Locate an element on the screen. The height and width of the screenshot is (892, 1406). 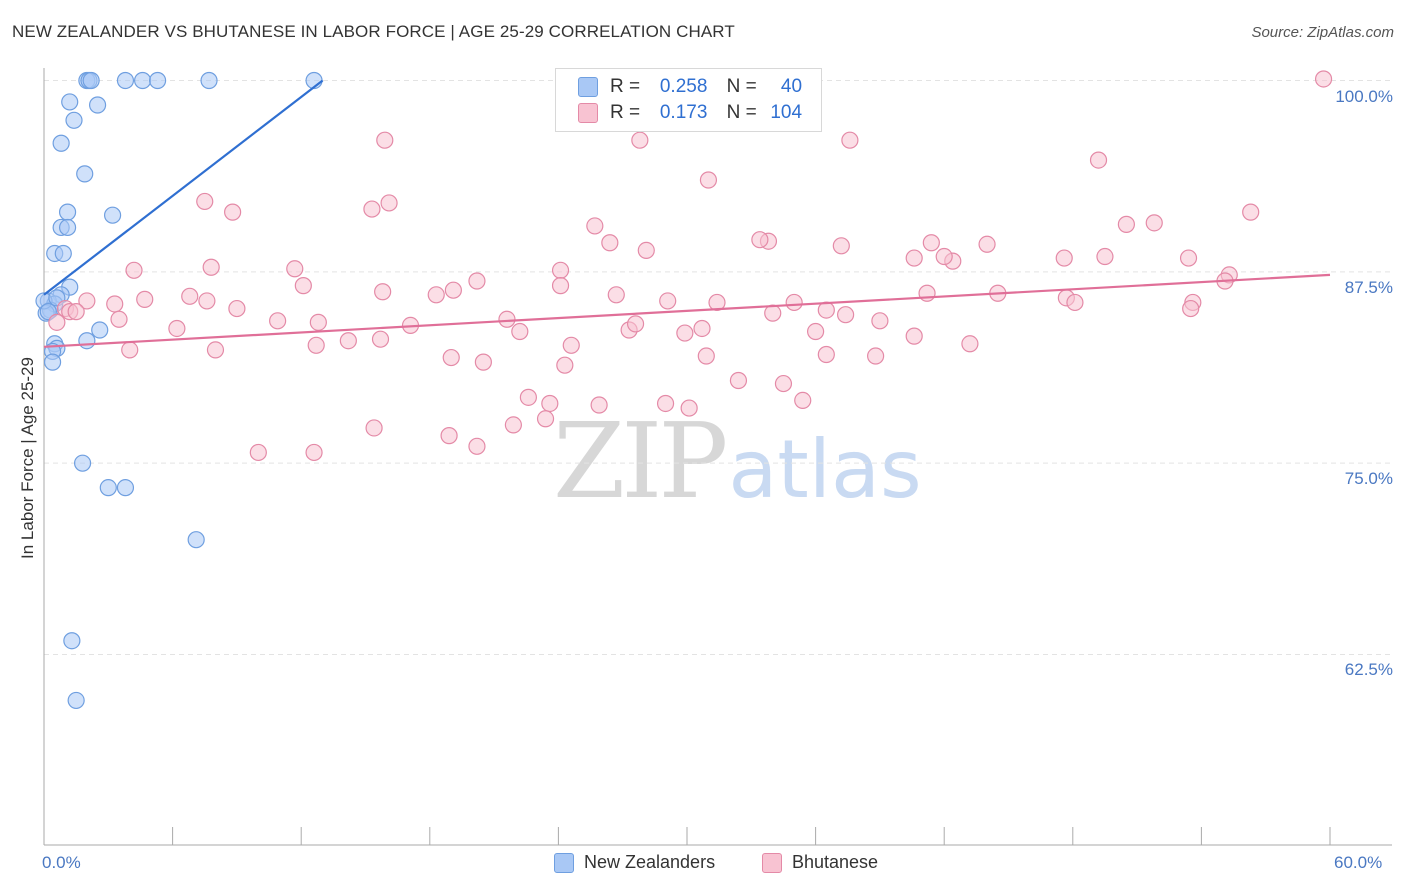
correlation-legend: R = 0.258 N = 40 R = 0.173 N = 104 is located at coordinates (688, 100).